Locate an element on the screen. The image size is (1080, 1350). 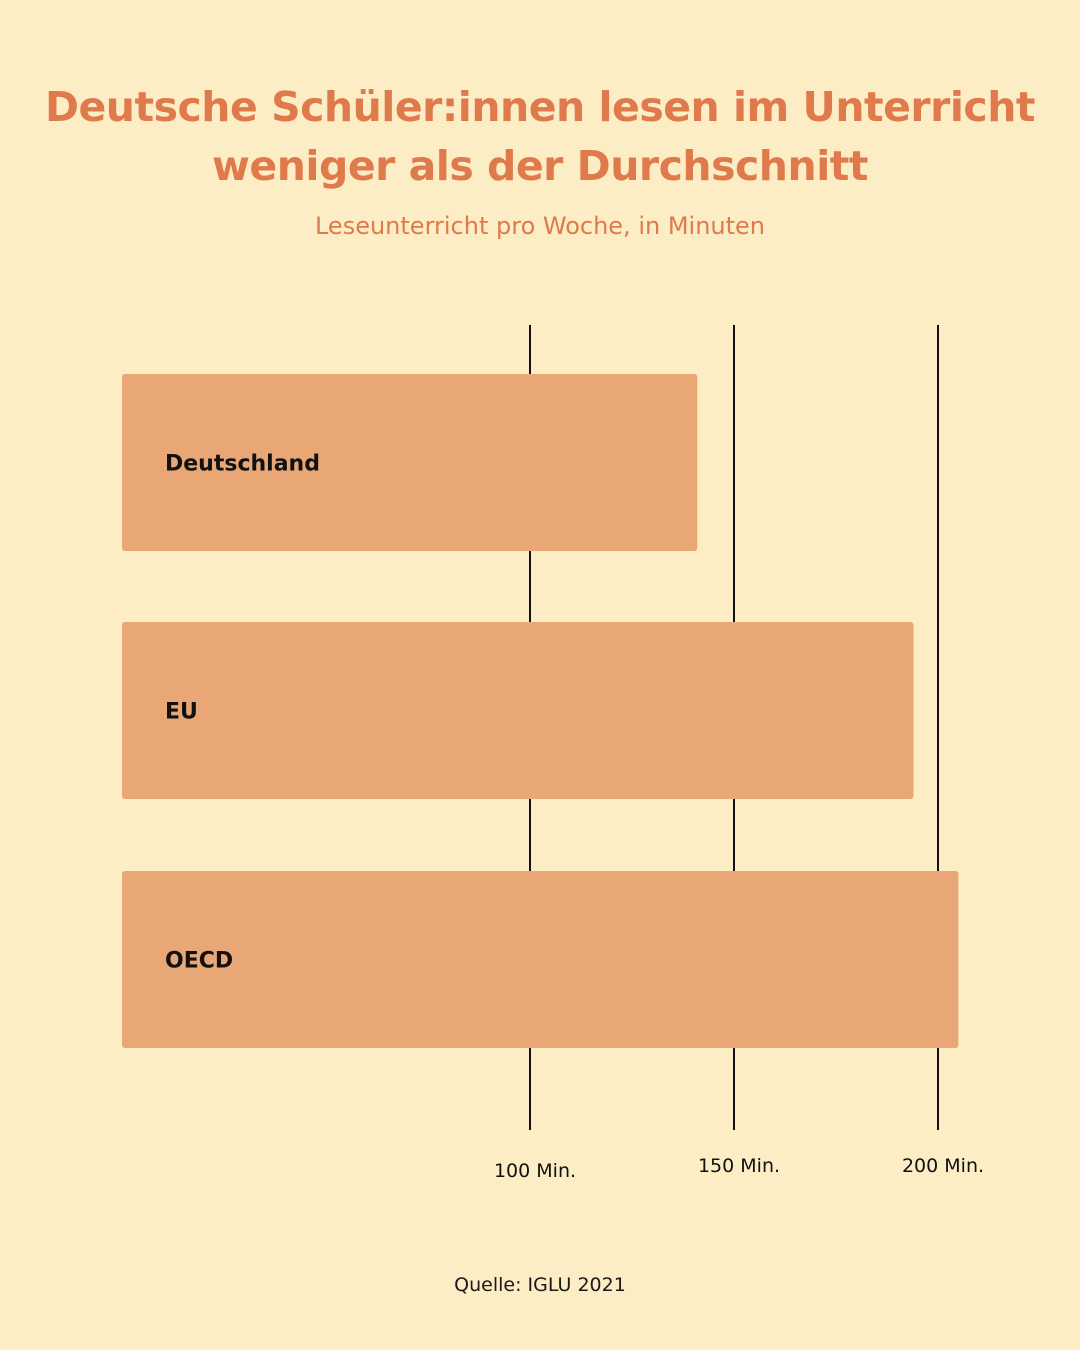
bar-label-deutschland: Deutschland is located at coordinates (242, 464).